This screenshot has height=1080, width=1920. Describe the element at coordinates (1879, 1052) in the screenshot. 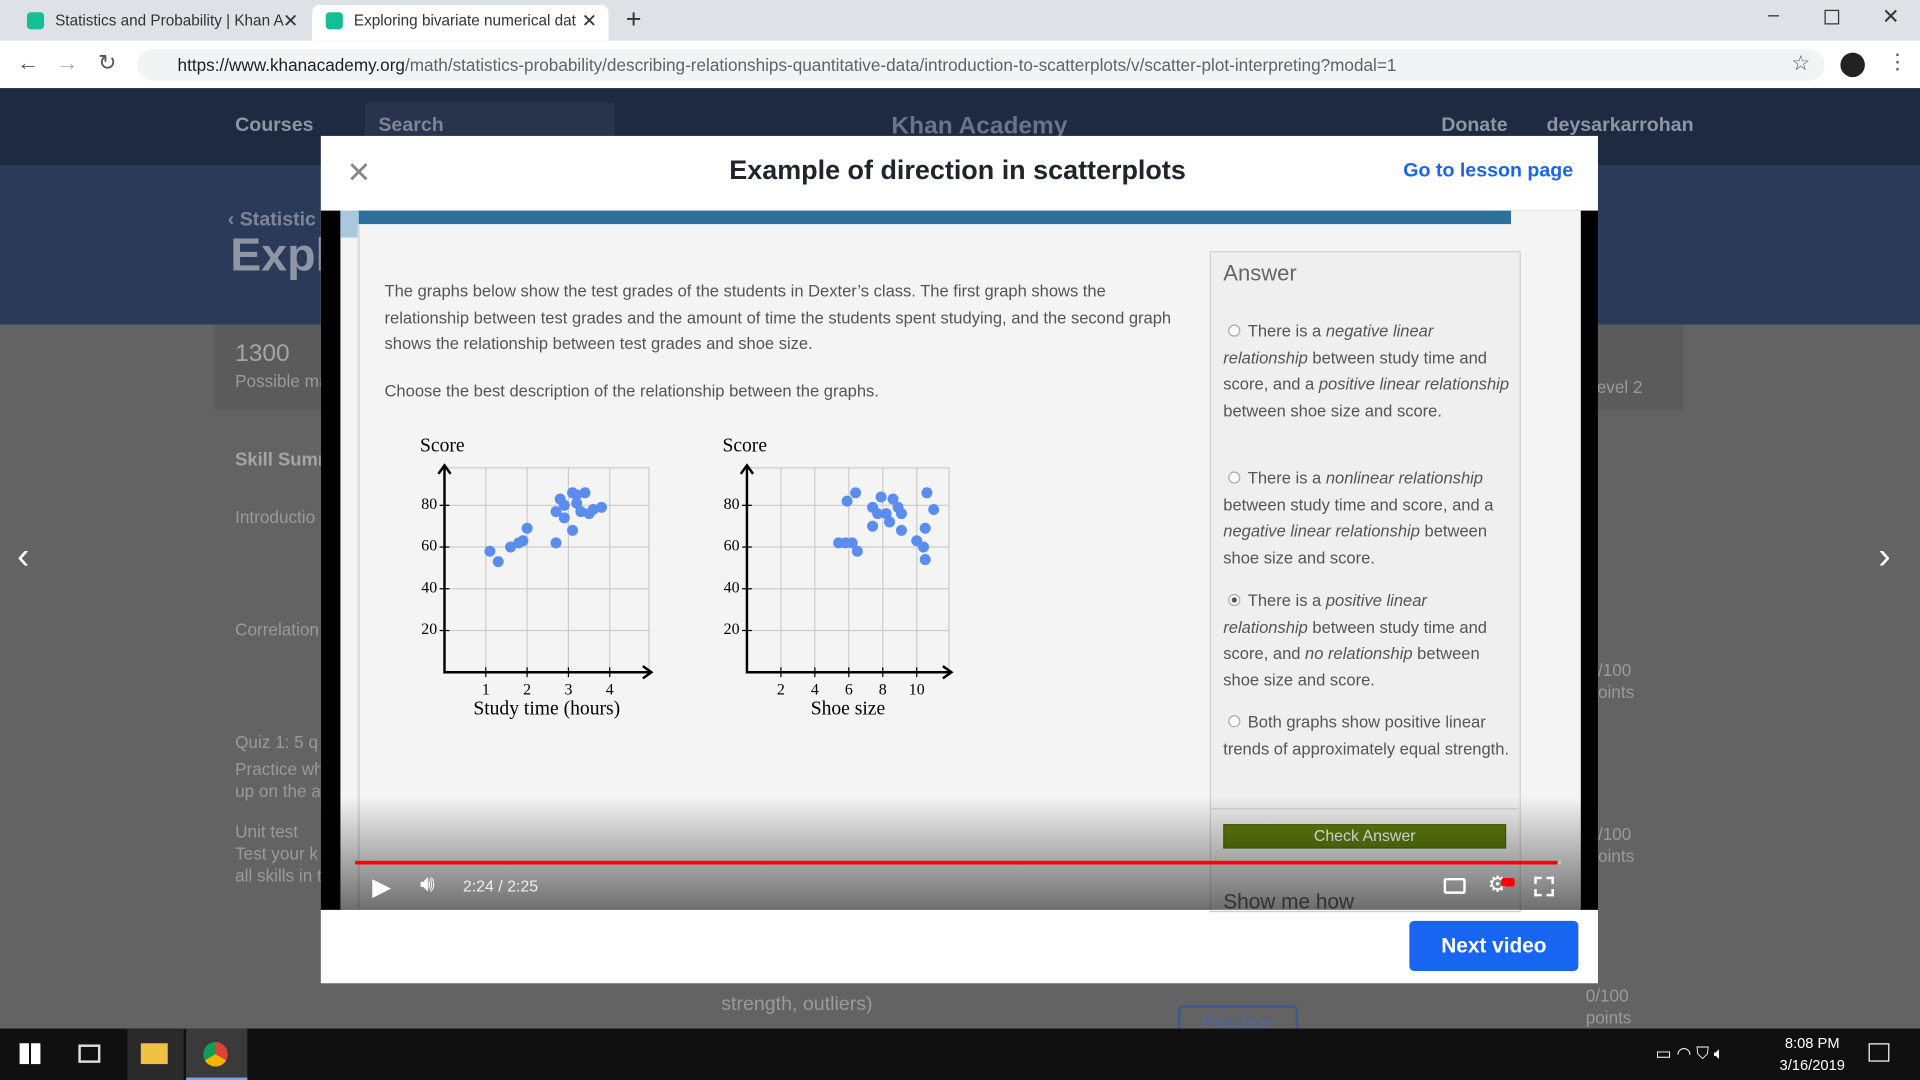

I see `notifications` at that location.